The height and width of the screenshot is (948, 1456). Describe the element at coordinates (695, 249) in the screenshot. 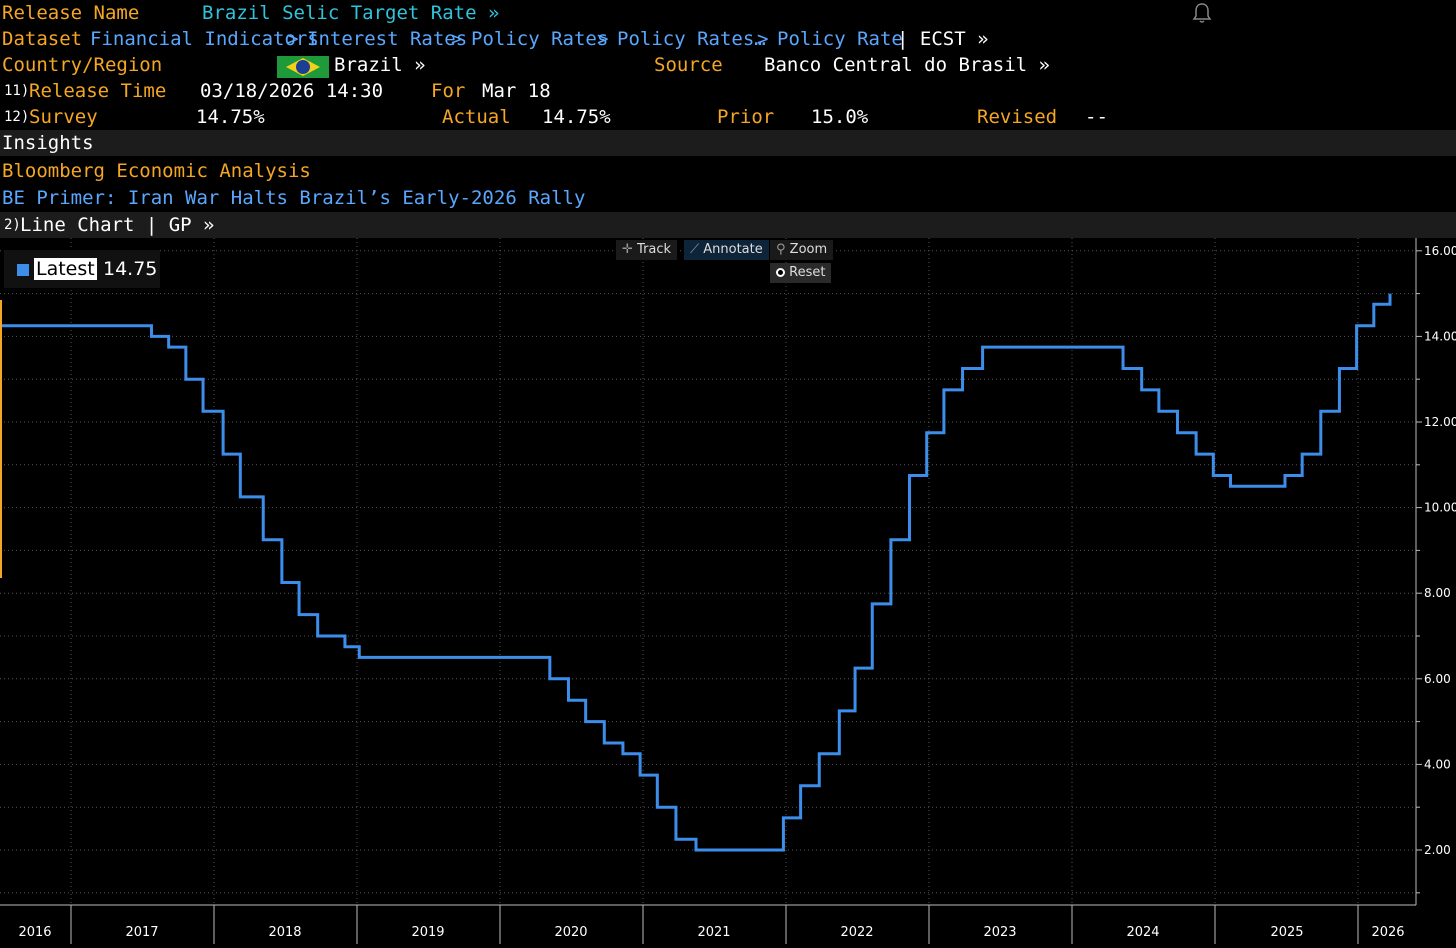

I see `annotate-icon: ⟋` at that location.